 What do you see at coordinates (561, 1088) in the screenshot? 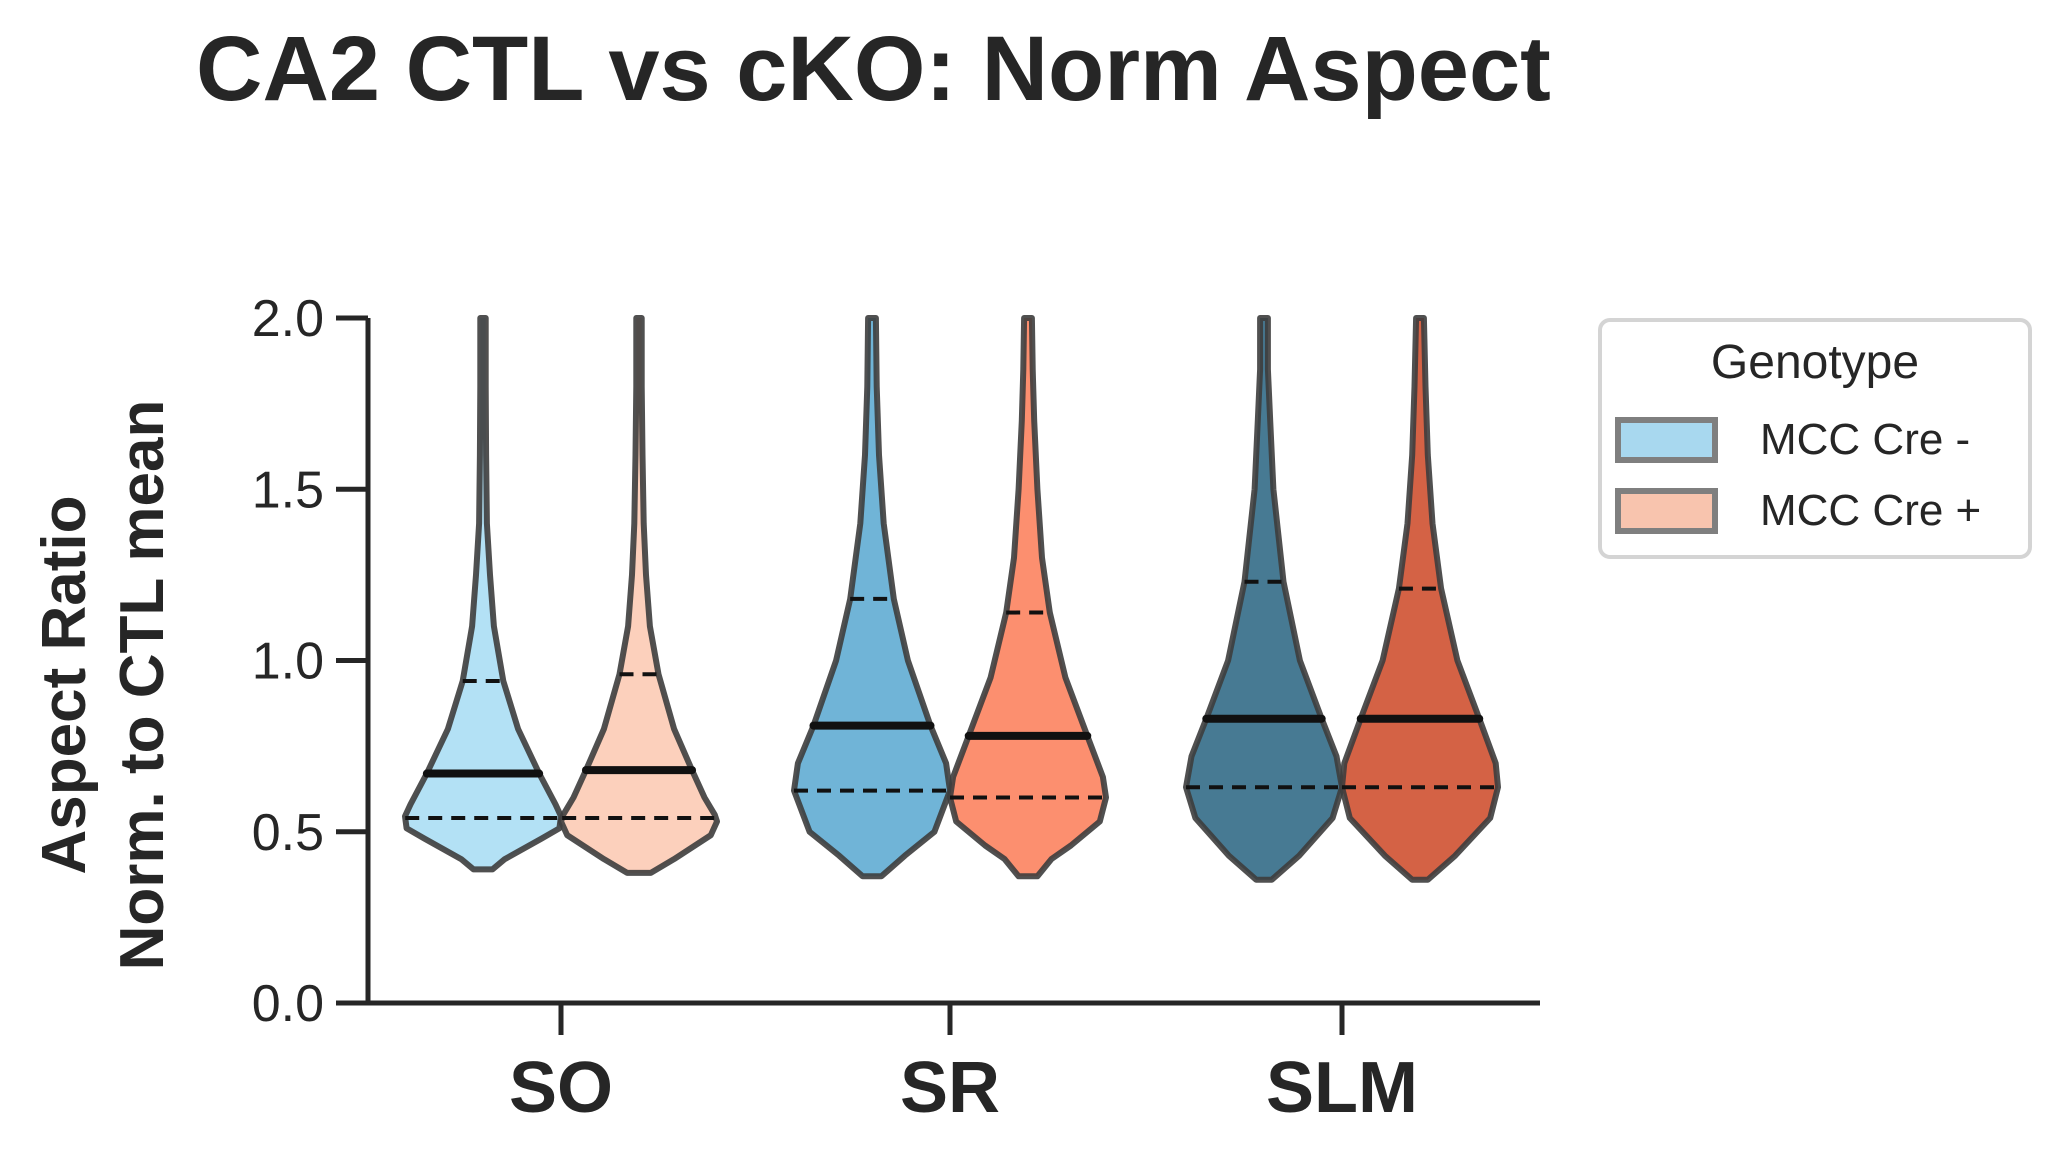
I see `x-tick-label-so: SO` at bounding box center [561, 1088].